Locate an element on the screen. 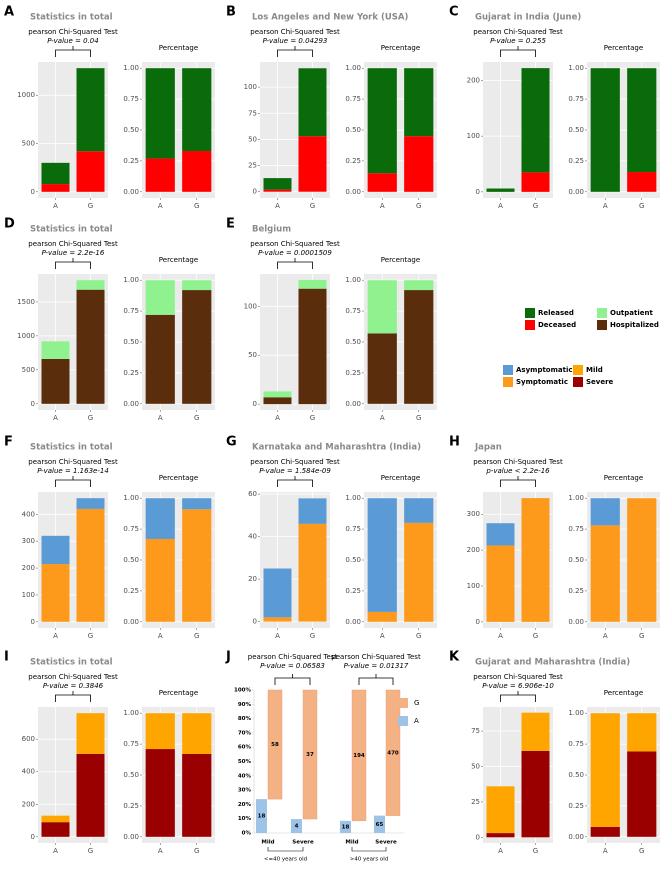 This screenshot has width=667, height=870. y-tick-label: 1.00 is located at coordinates (353, 280).